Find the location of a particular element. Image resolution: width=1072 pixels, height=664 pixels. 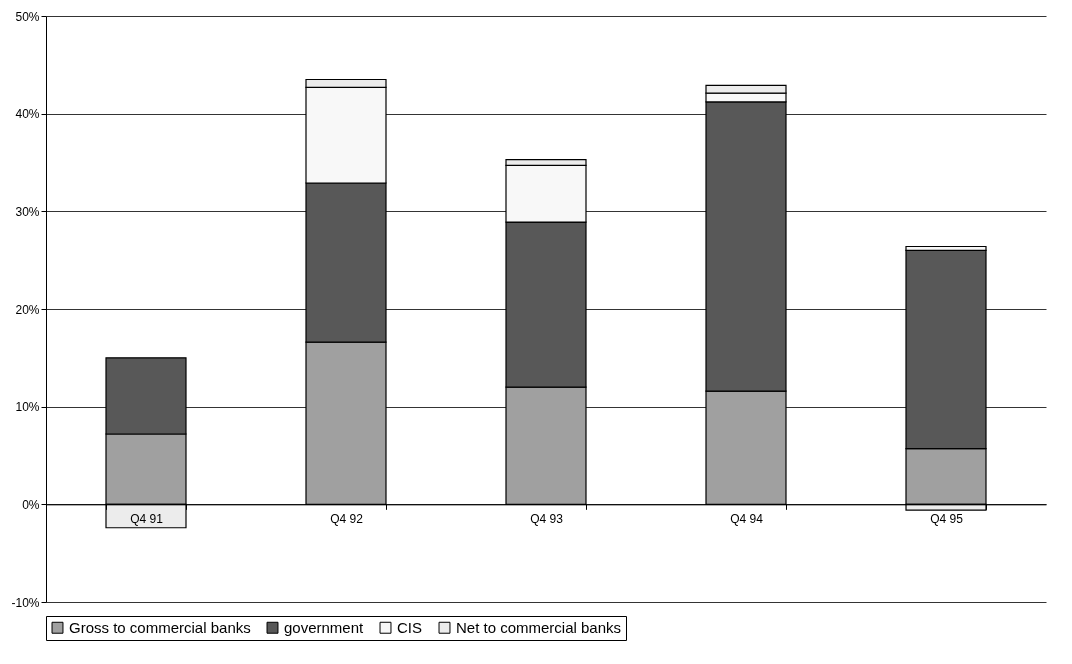

legend-label: Gross to commercial banks is located at coordinates (160, 627).